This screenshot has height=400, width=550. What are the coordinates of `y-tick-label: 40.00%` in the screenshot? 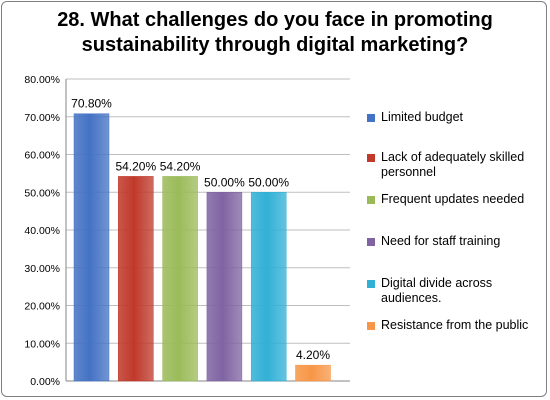 It's located at (42, 231).